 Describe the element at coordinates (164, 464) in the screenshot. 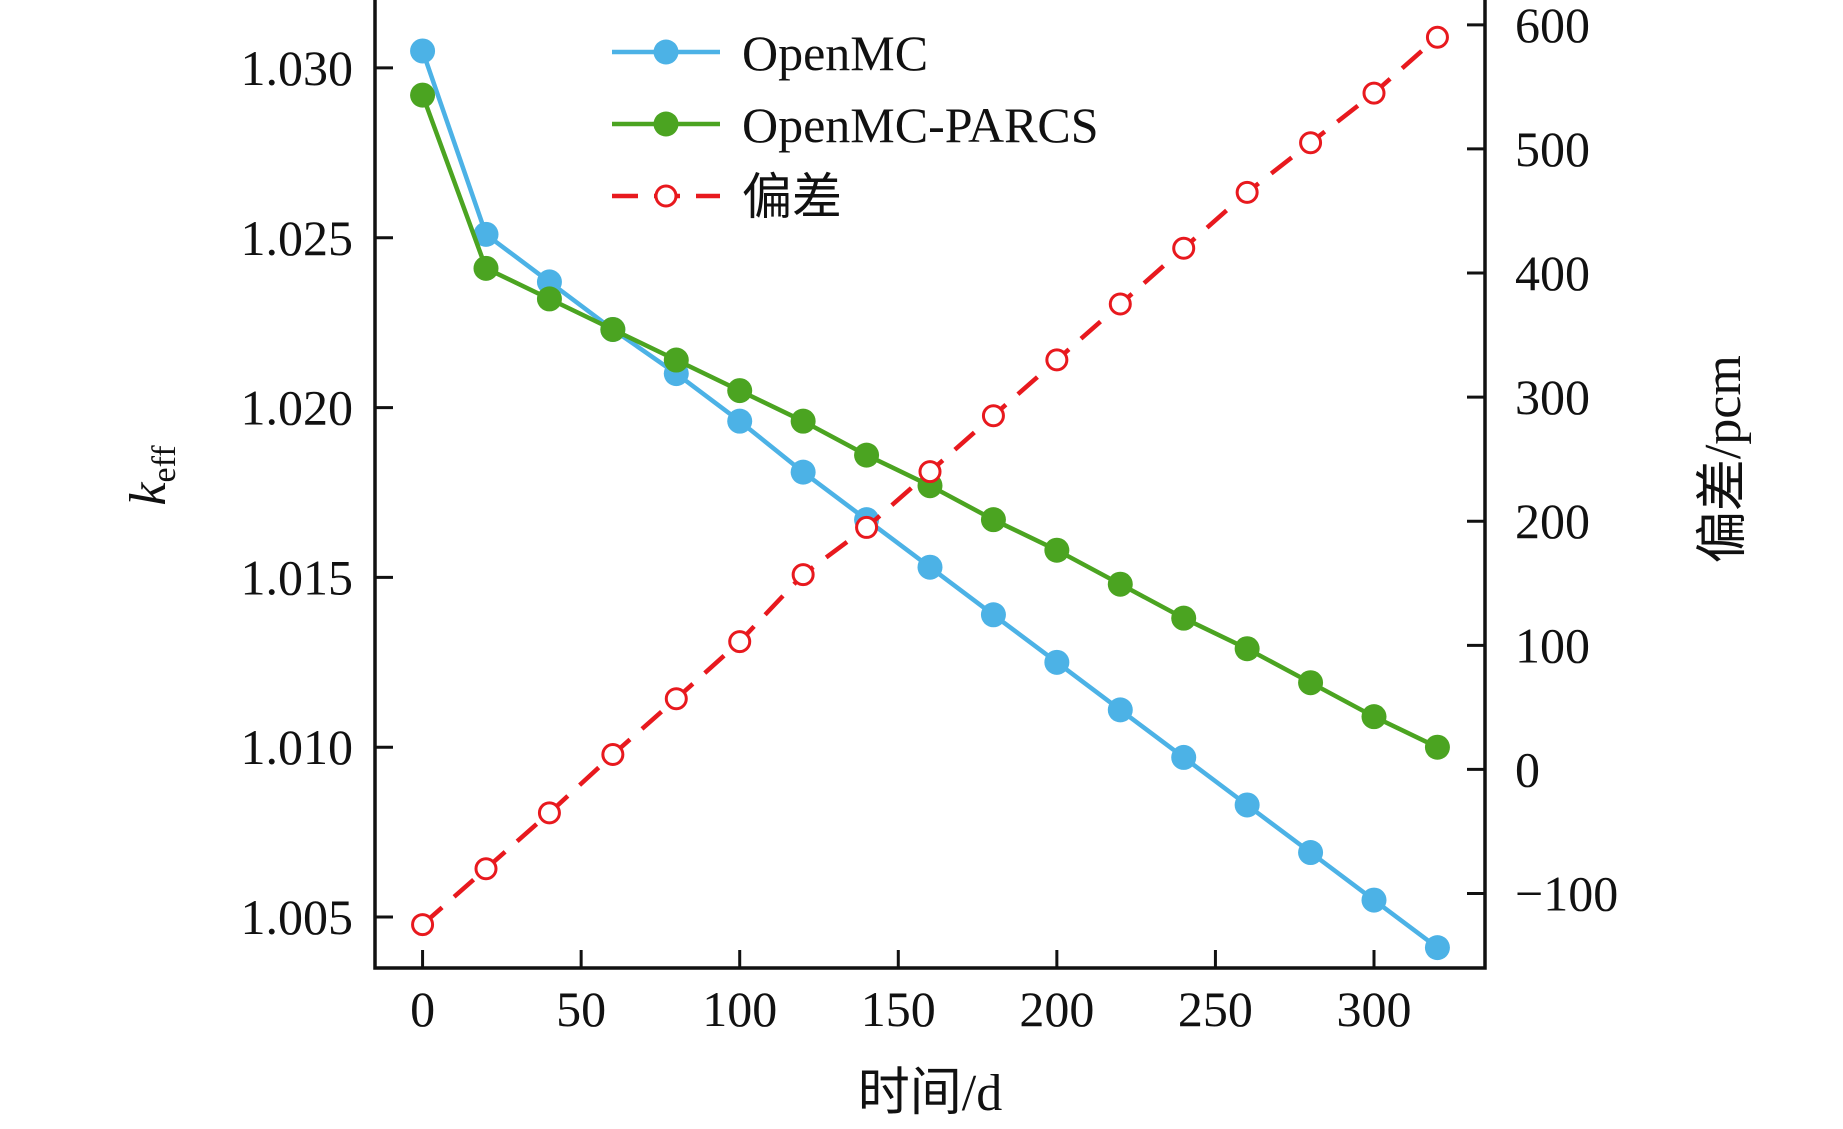

I see `y-axis-title-subscript: eff` at that location.